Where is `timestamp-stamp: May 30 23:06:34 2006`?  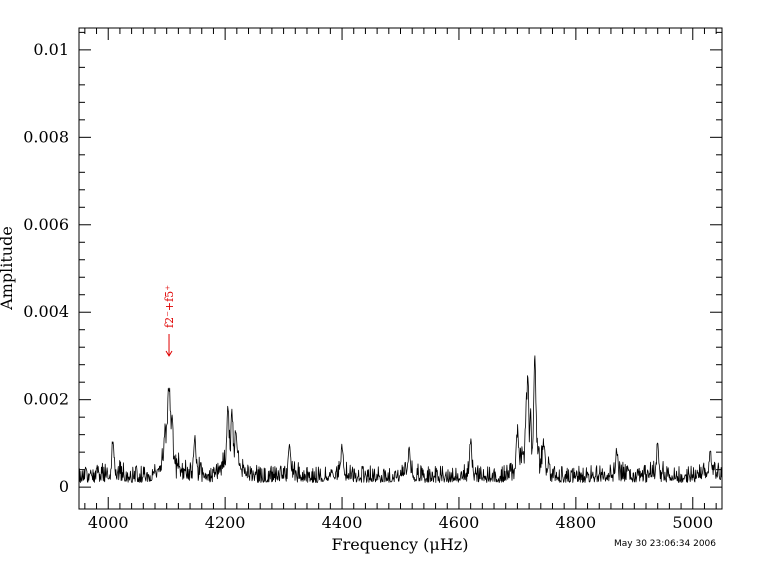 timestamp-stamp: May 30 23:06:34 2006 is located at coordinates (665, 544).